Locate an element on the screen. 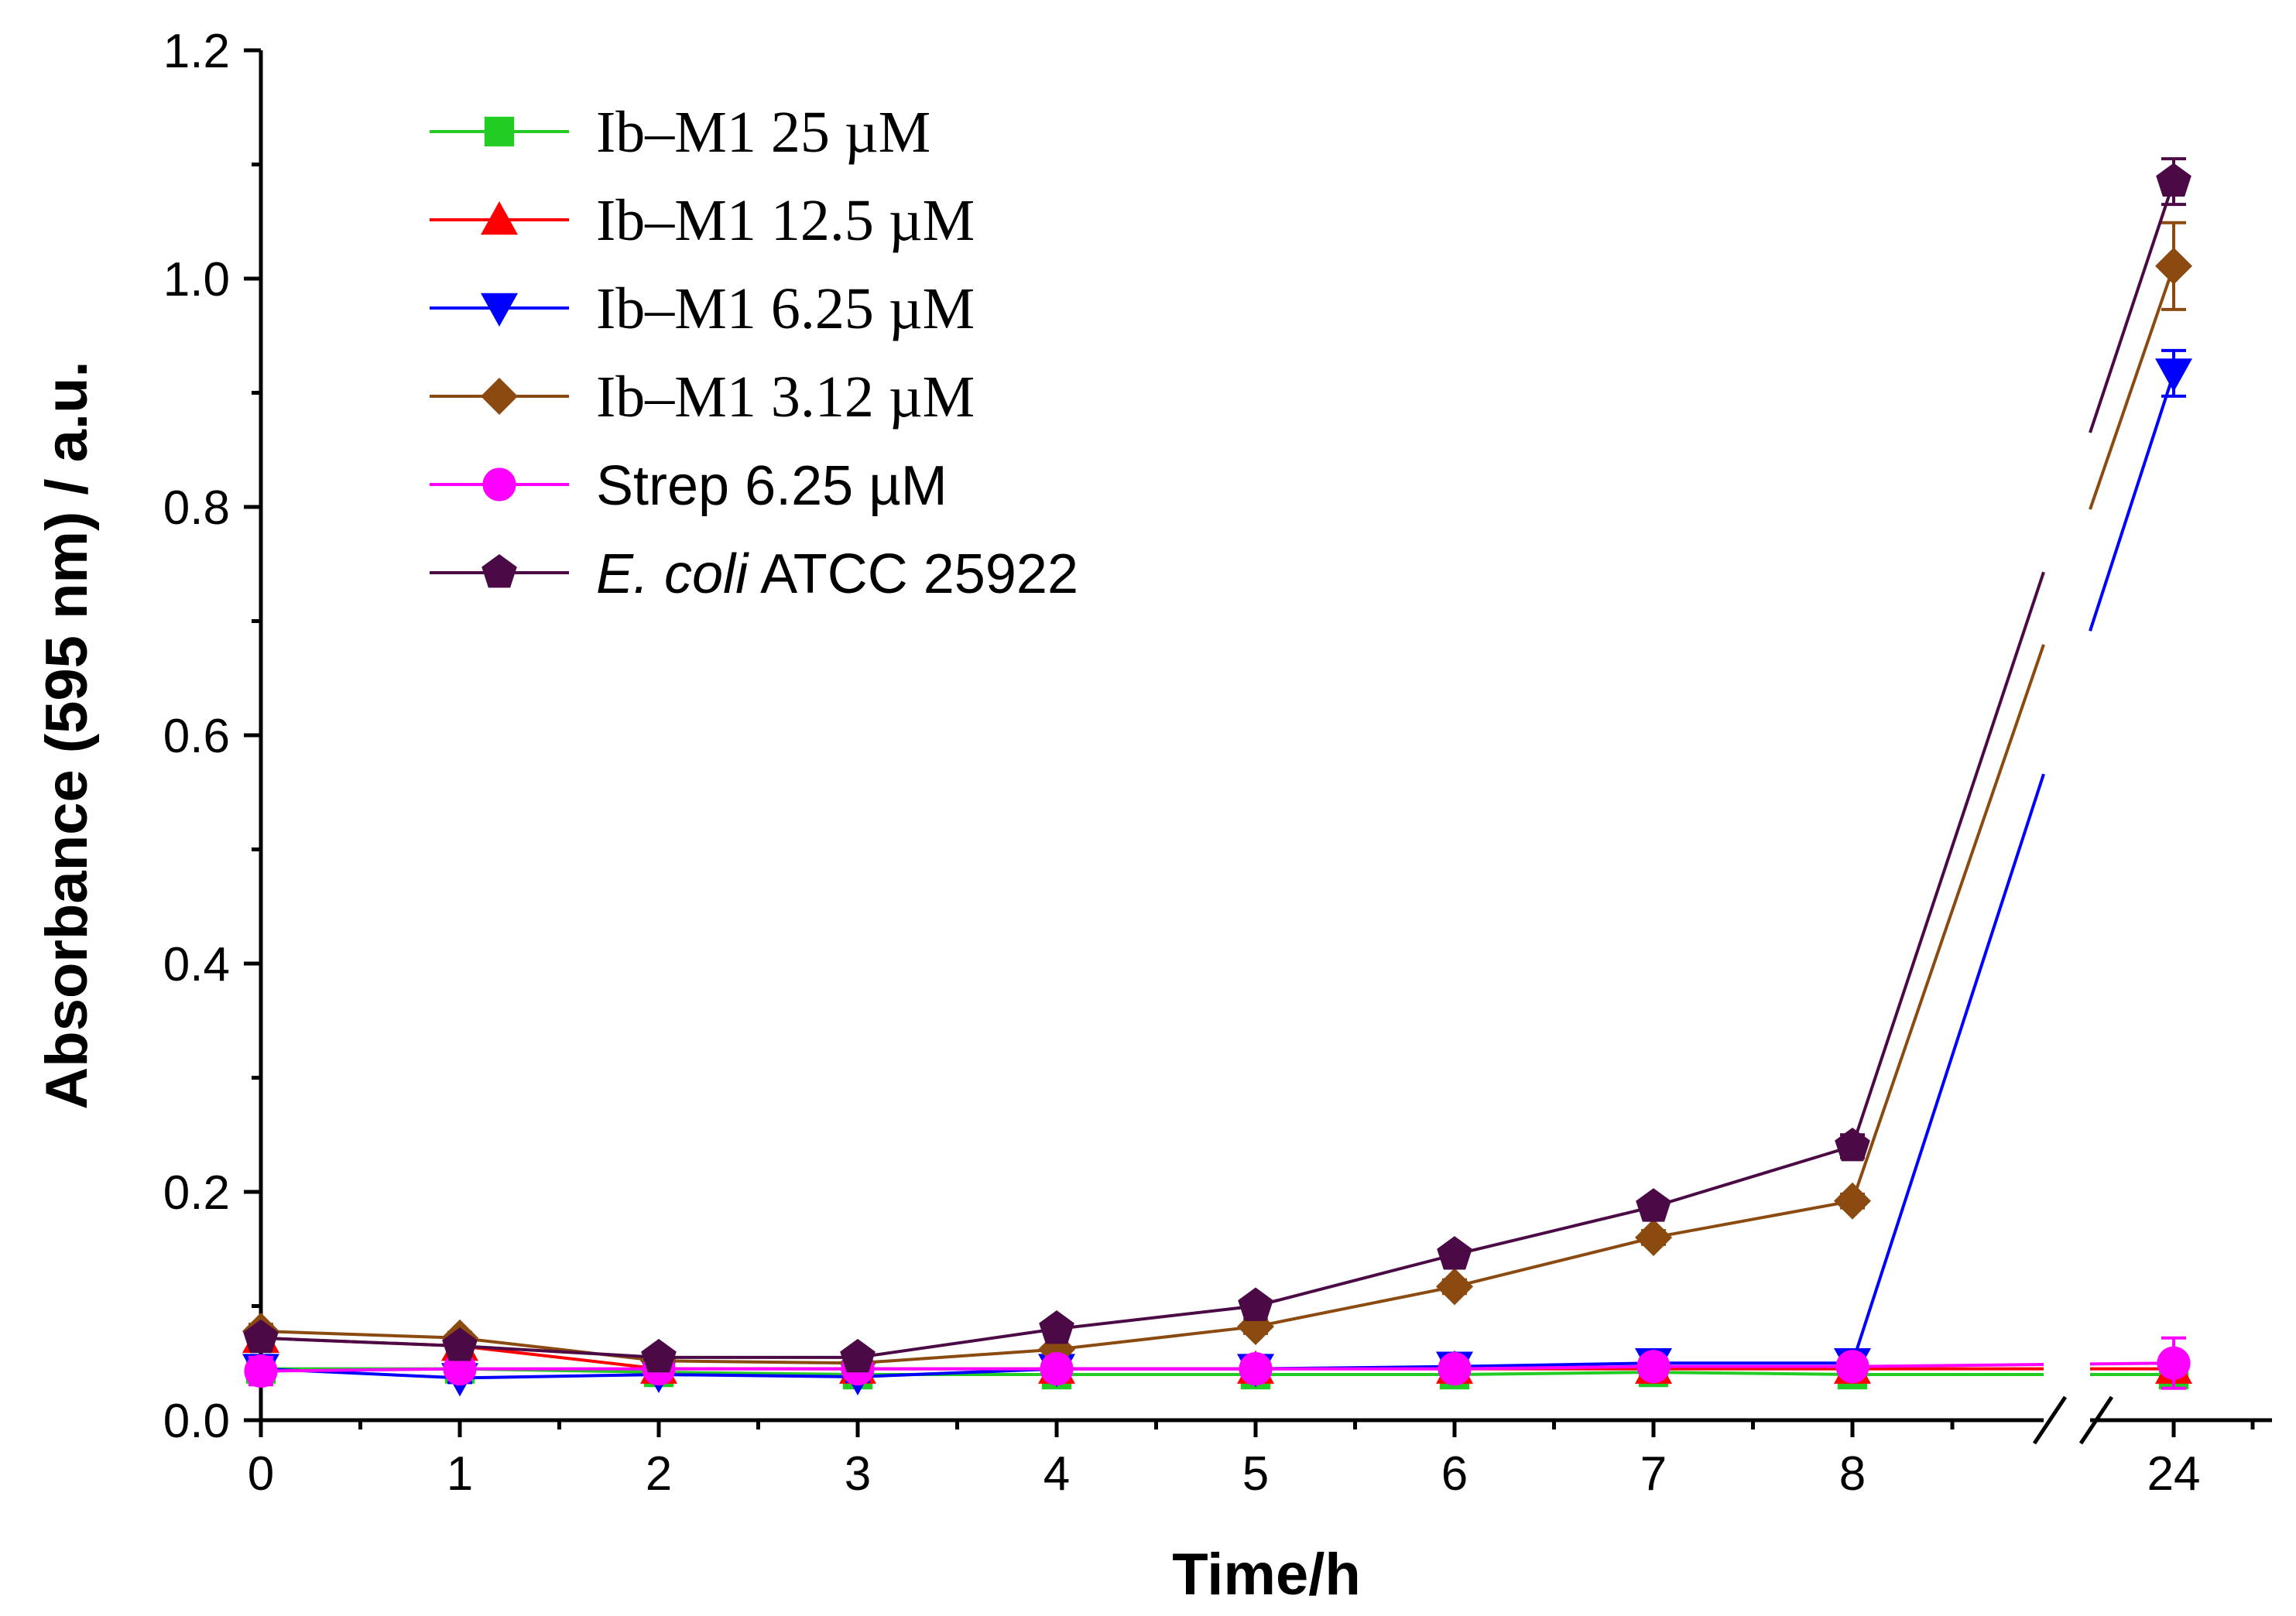  legend-label: Ib–M1 6.25 µM is located at coordinates (786, 308).